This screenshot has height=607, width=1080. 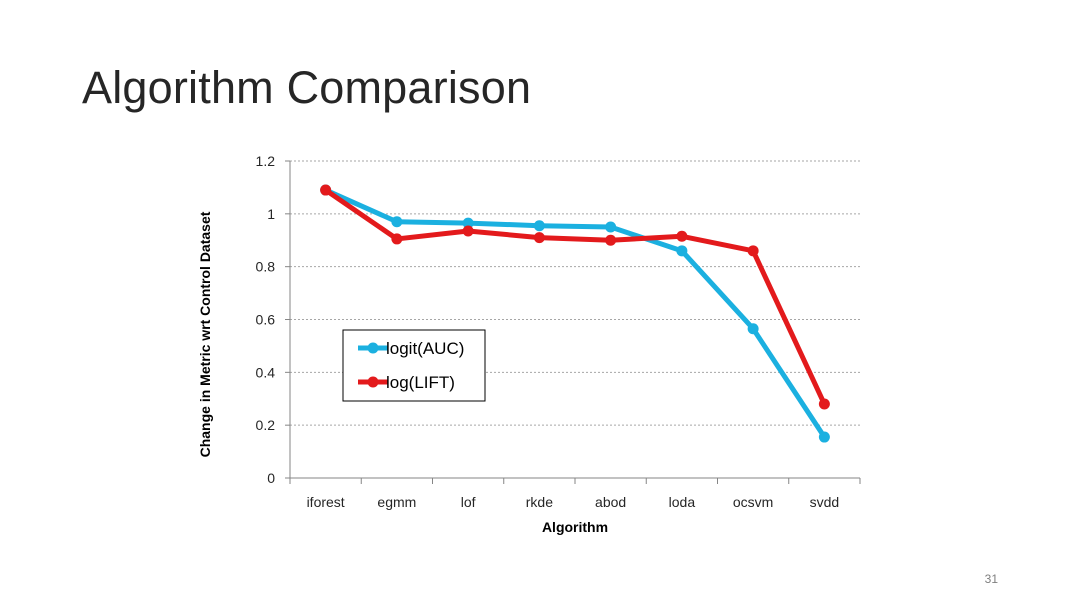 I want to click on x-tick-label: rkde, so click(x=539, y=502).